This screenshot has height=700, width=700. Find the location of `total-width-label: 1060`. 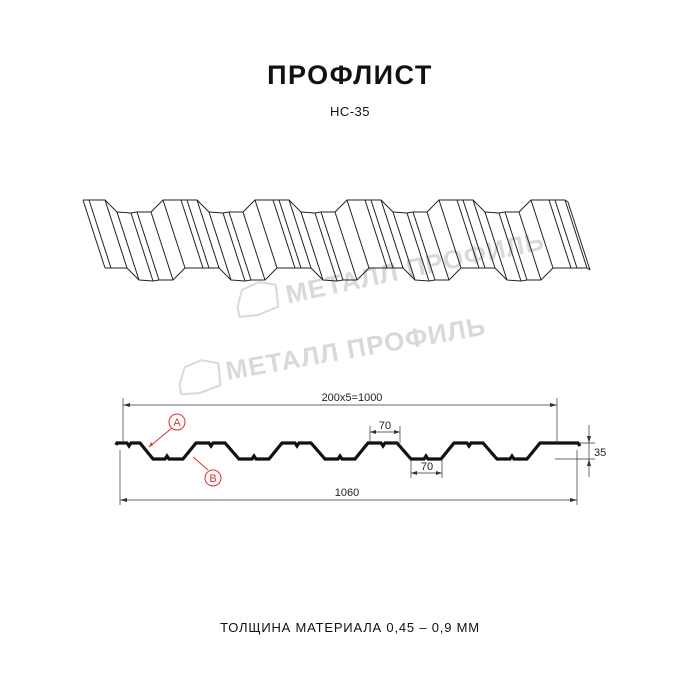

total-width-label: 1060 is located at coordinates (347, 493).